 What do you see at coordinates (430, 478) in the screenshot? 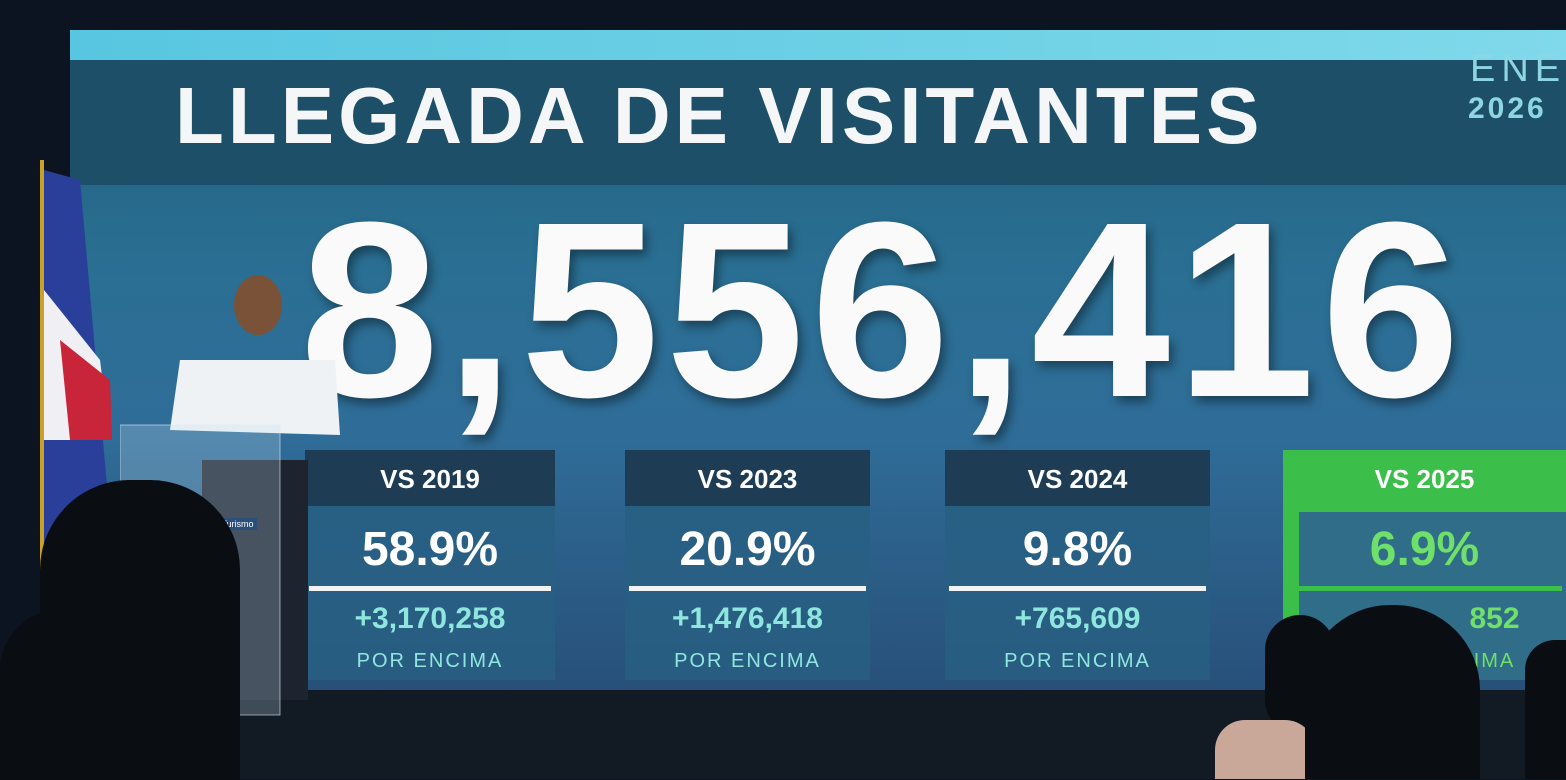
I see `card-label: VS 2019` at bounding box center [430, 478].